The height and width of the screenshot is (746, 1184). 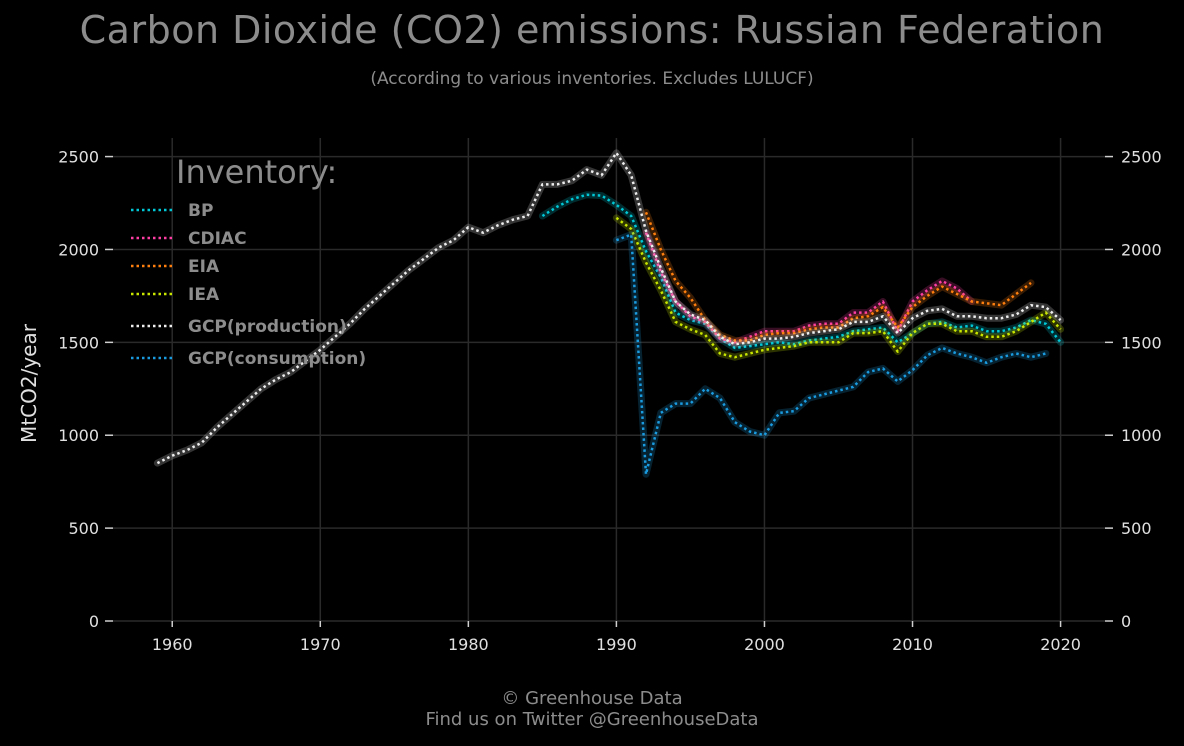 What do you see at coordinates (83, 528) in the screenshot?
I see `y-tick-label-left: 500` at bounding box center [83, 528].